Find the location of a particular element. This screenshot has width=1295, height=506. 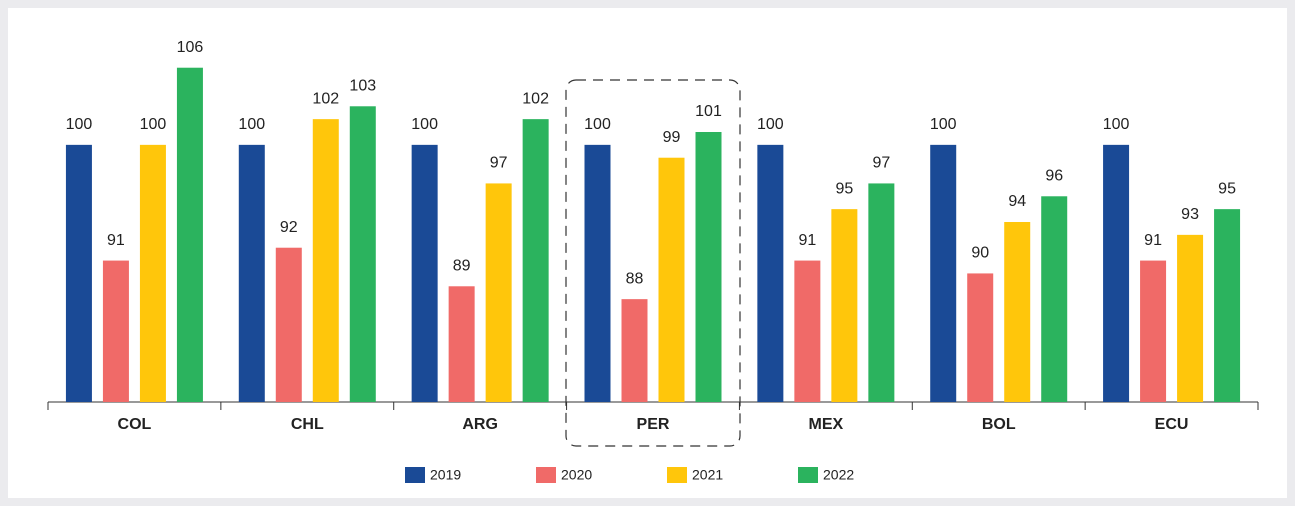

value-label: 106 is located at coordinates (190, 47).